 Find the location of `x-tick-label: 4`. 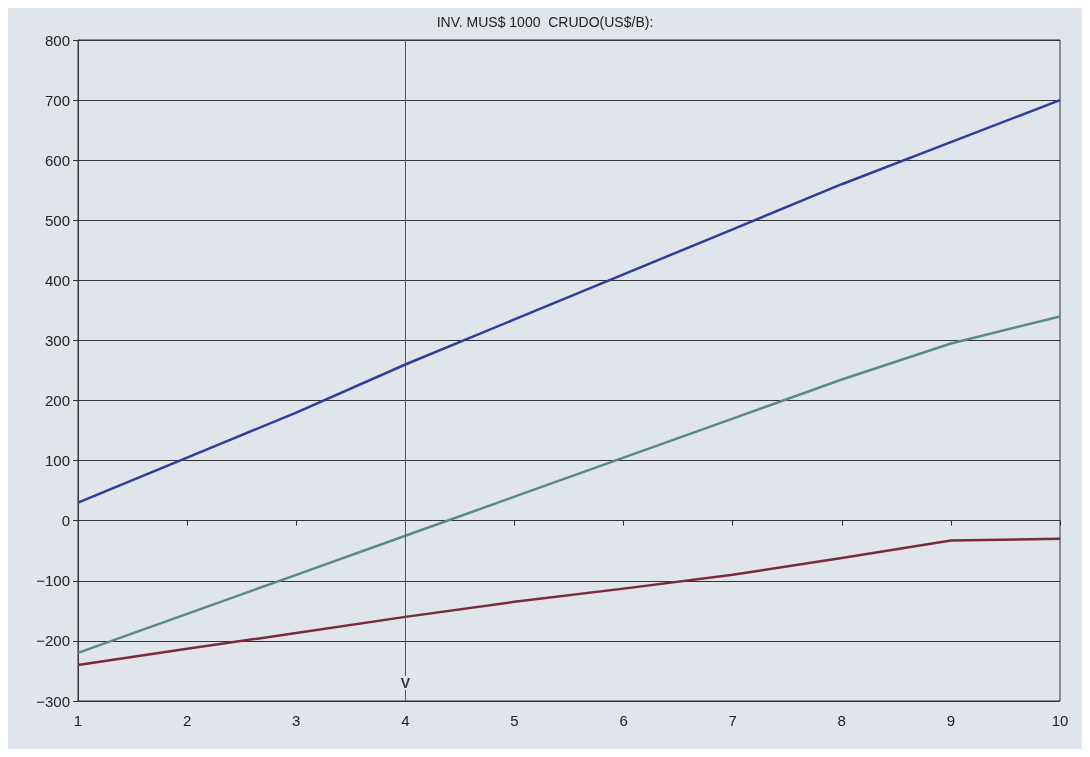

x-tick-label: 4 is located at coordinates (405, 720).